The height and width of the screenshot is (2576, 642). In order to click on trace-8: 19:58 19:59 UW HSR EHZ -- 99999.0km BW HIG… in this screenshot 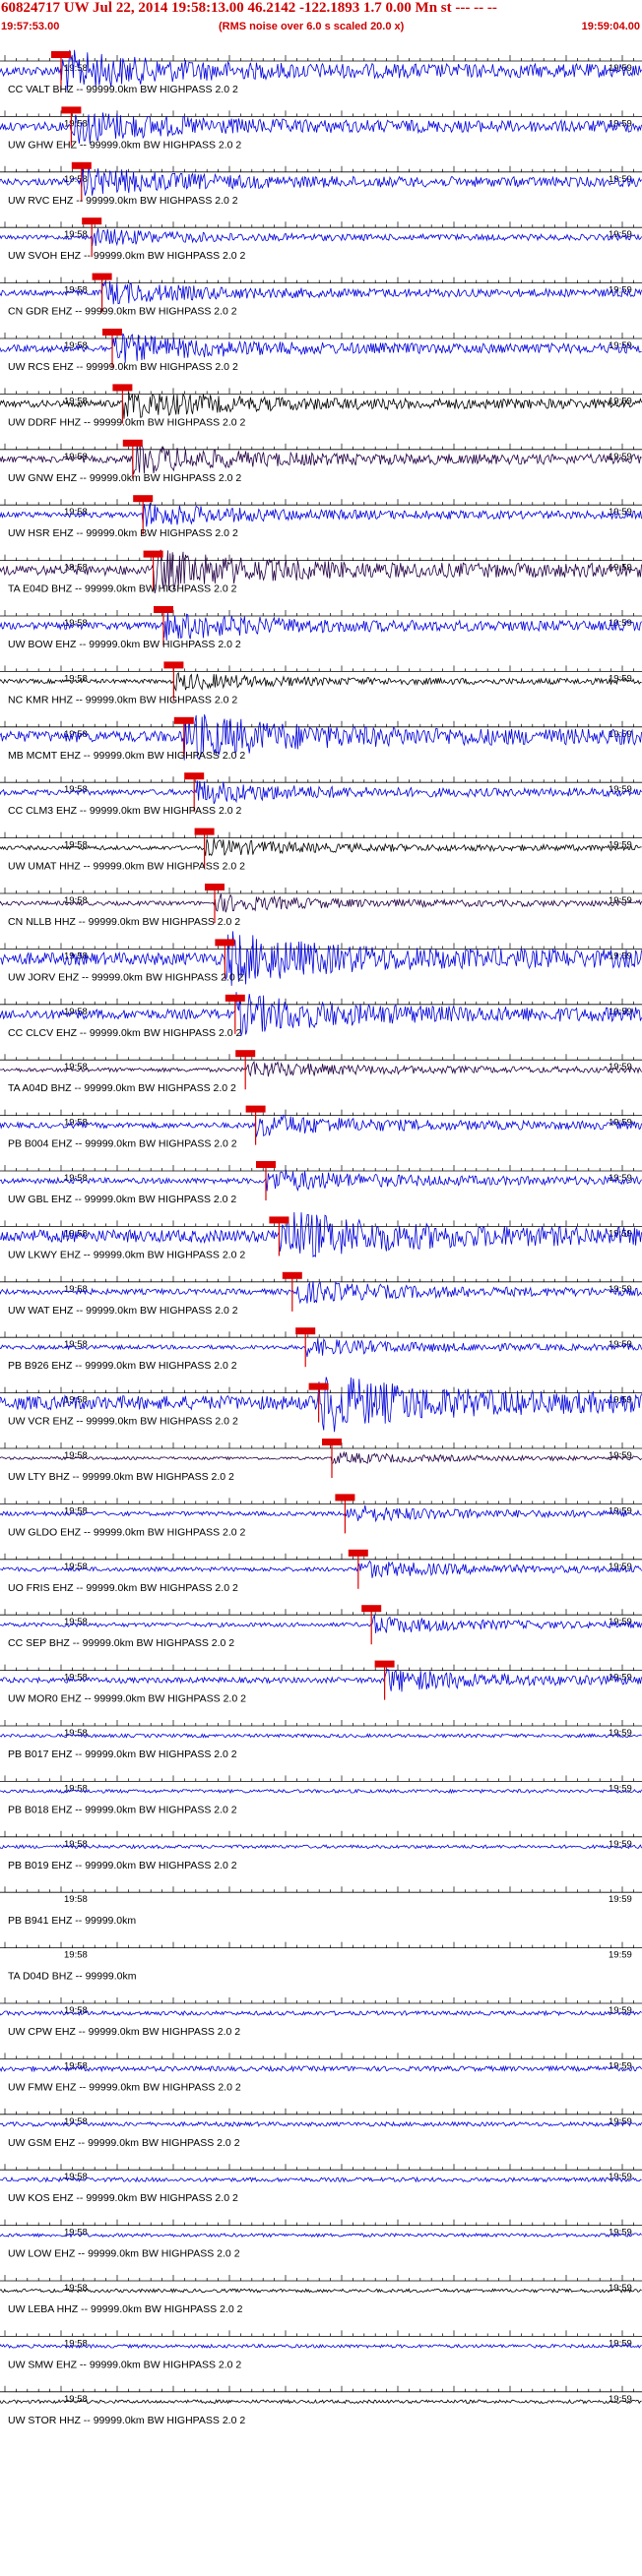, I will do `click(321, 517)`.